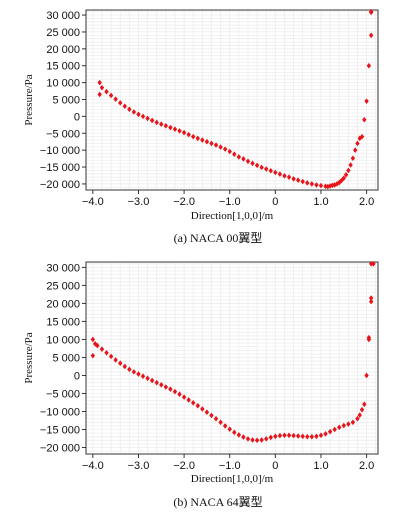  Describe the element at coordinates (77, 117) in the screenshot. I see `y-tick-label: 0` at that location.